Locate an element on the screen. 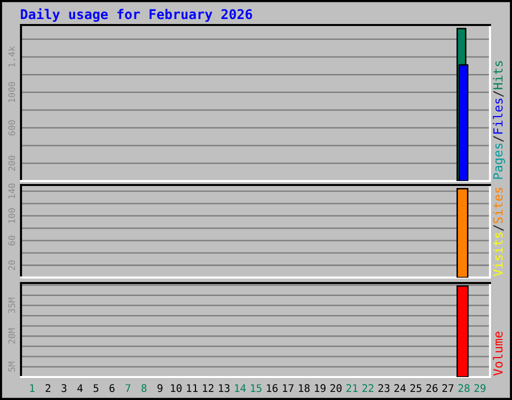 The image size is (512, 400). text: Sites is located at coordinates (497, 206).